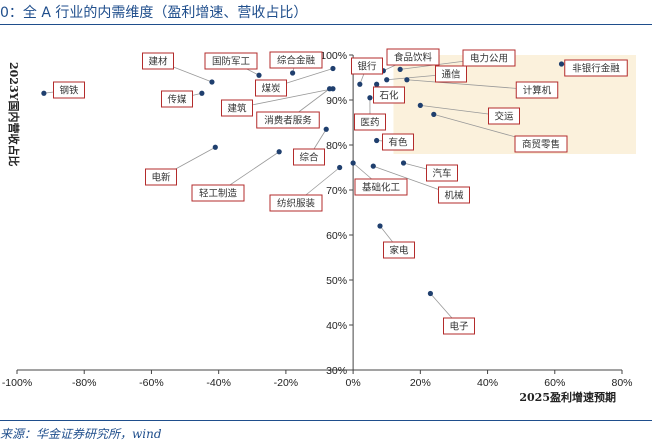  I want to click on x-axis-title: 2025盈利增速预期, so click(567, 397).